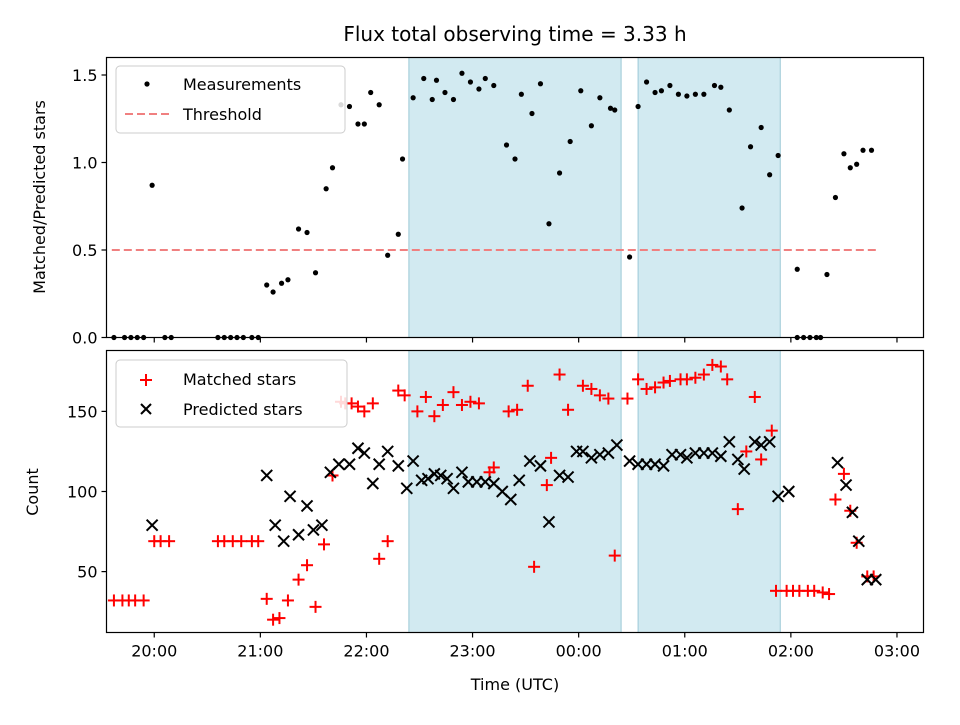 This screenshot has height=725, width=960. I want to click on y-tick-label: 1.0, so click(84, 163).